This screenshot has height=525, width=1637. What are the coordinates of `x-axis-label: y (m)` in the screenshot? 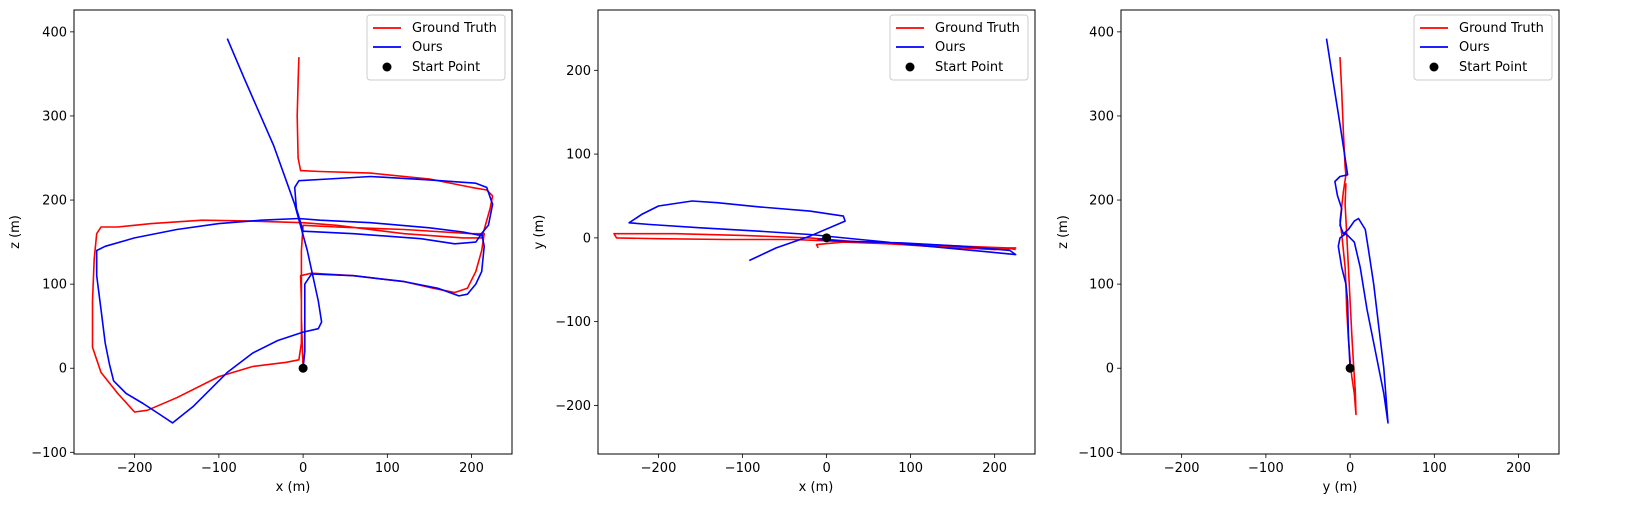 It's located at (1340, 487).